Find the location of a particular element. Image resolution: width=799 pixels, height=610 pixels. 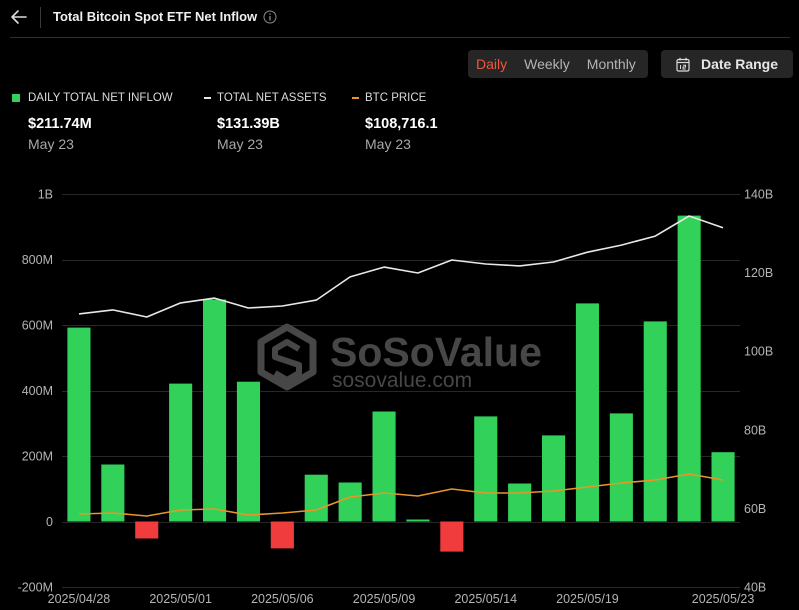

x-tick-label: 2025/04/28 is located at coordinates (79, 599).